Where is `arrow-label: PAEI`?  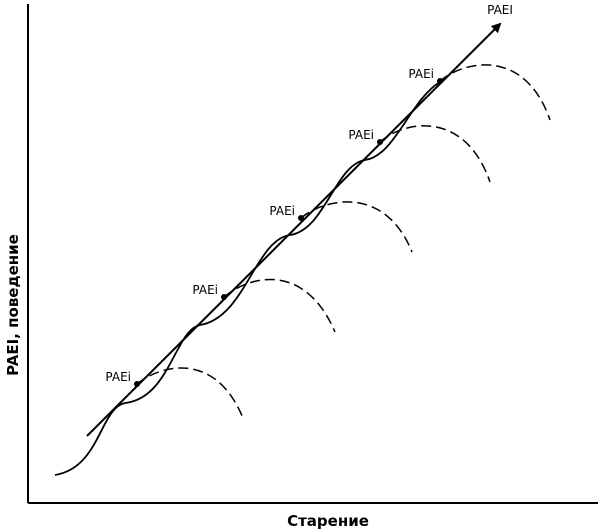 arrow-label: PAEI is located at coordinates (500, 10).